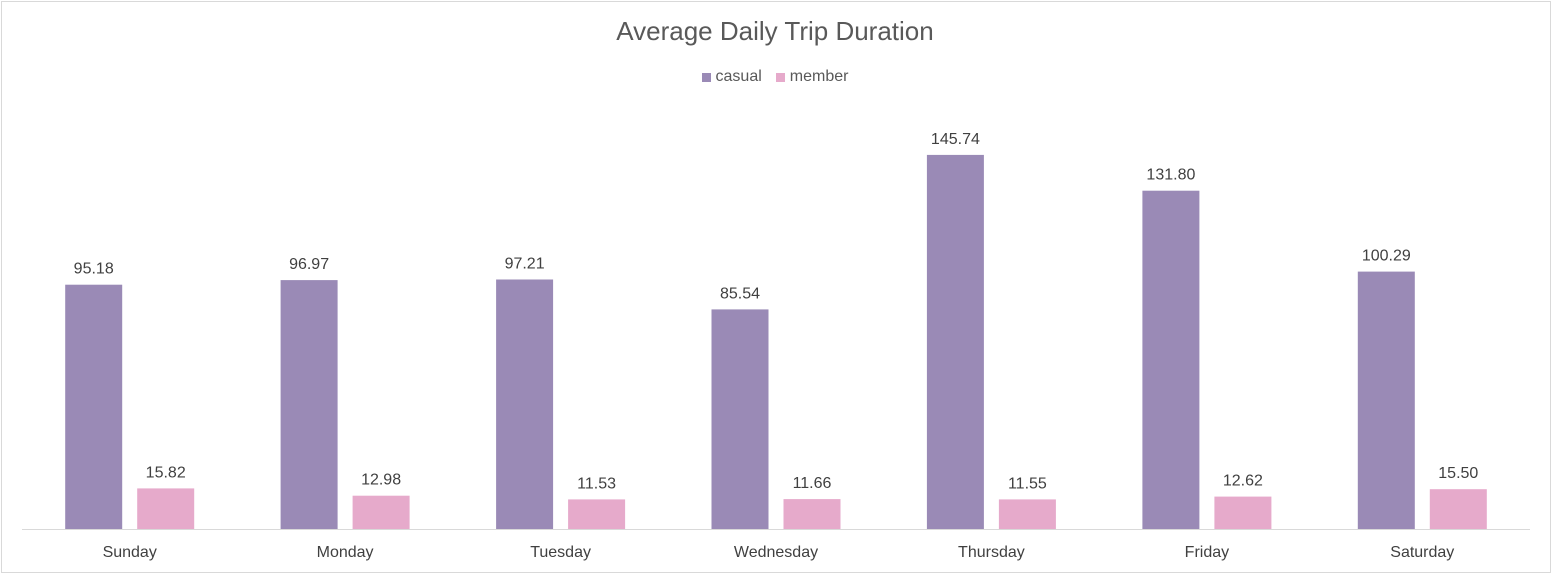  I want to click on legend-item-member: member, so click(812, 77).